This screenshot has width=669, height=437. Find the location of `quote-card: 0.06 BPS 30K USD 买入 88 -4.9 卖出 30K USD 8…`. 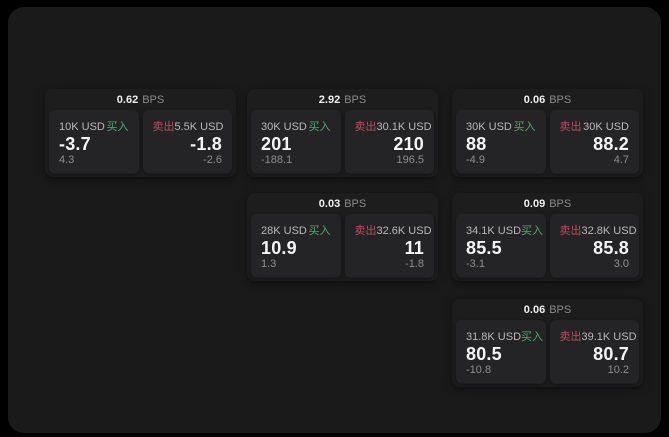

quote-card: 0.06 BPS 30K USD 买入 88 -4.9 卖出 30K USD 8… is located at coordinates (547, 133).